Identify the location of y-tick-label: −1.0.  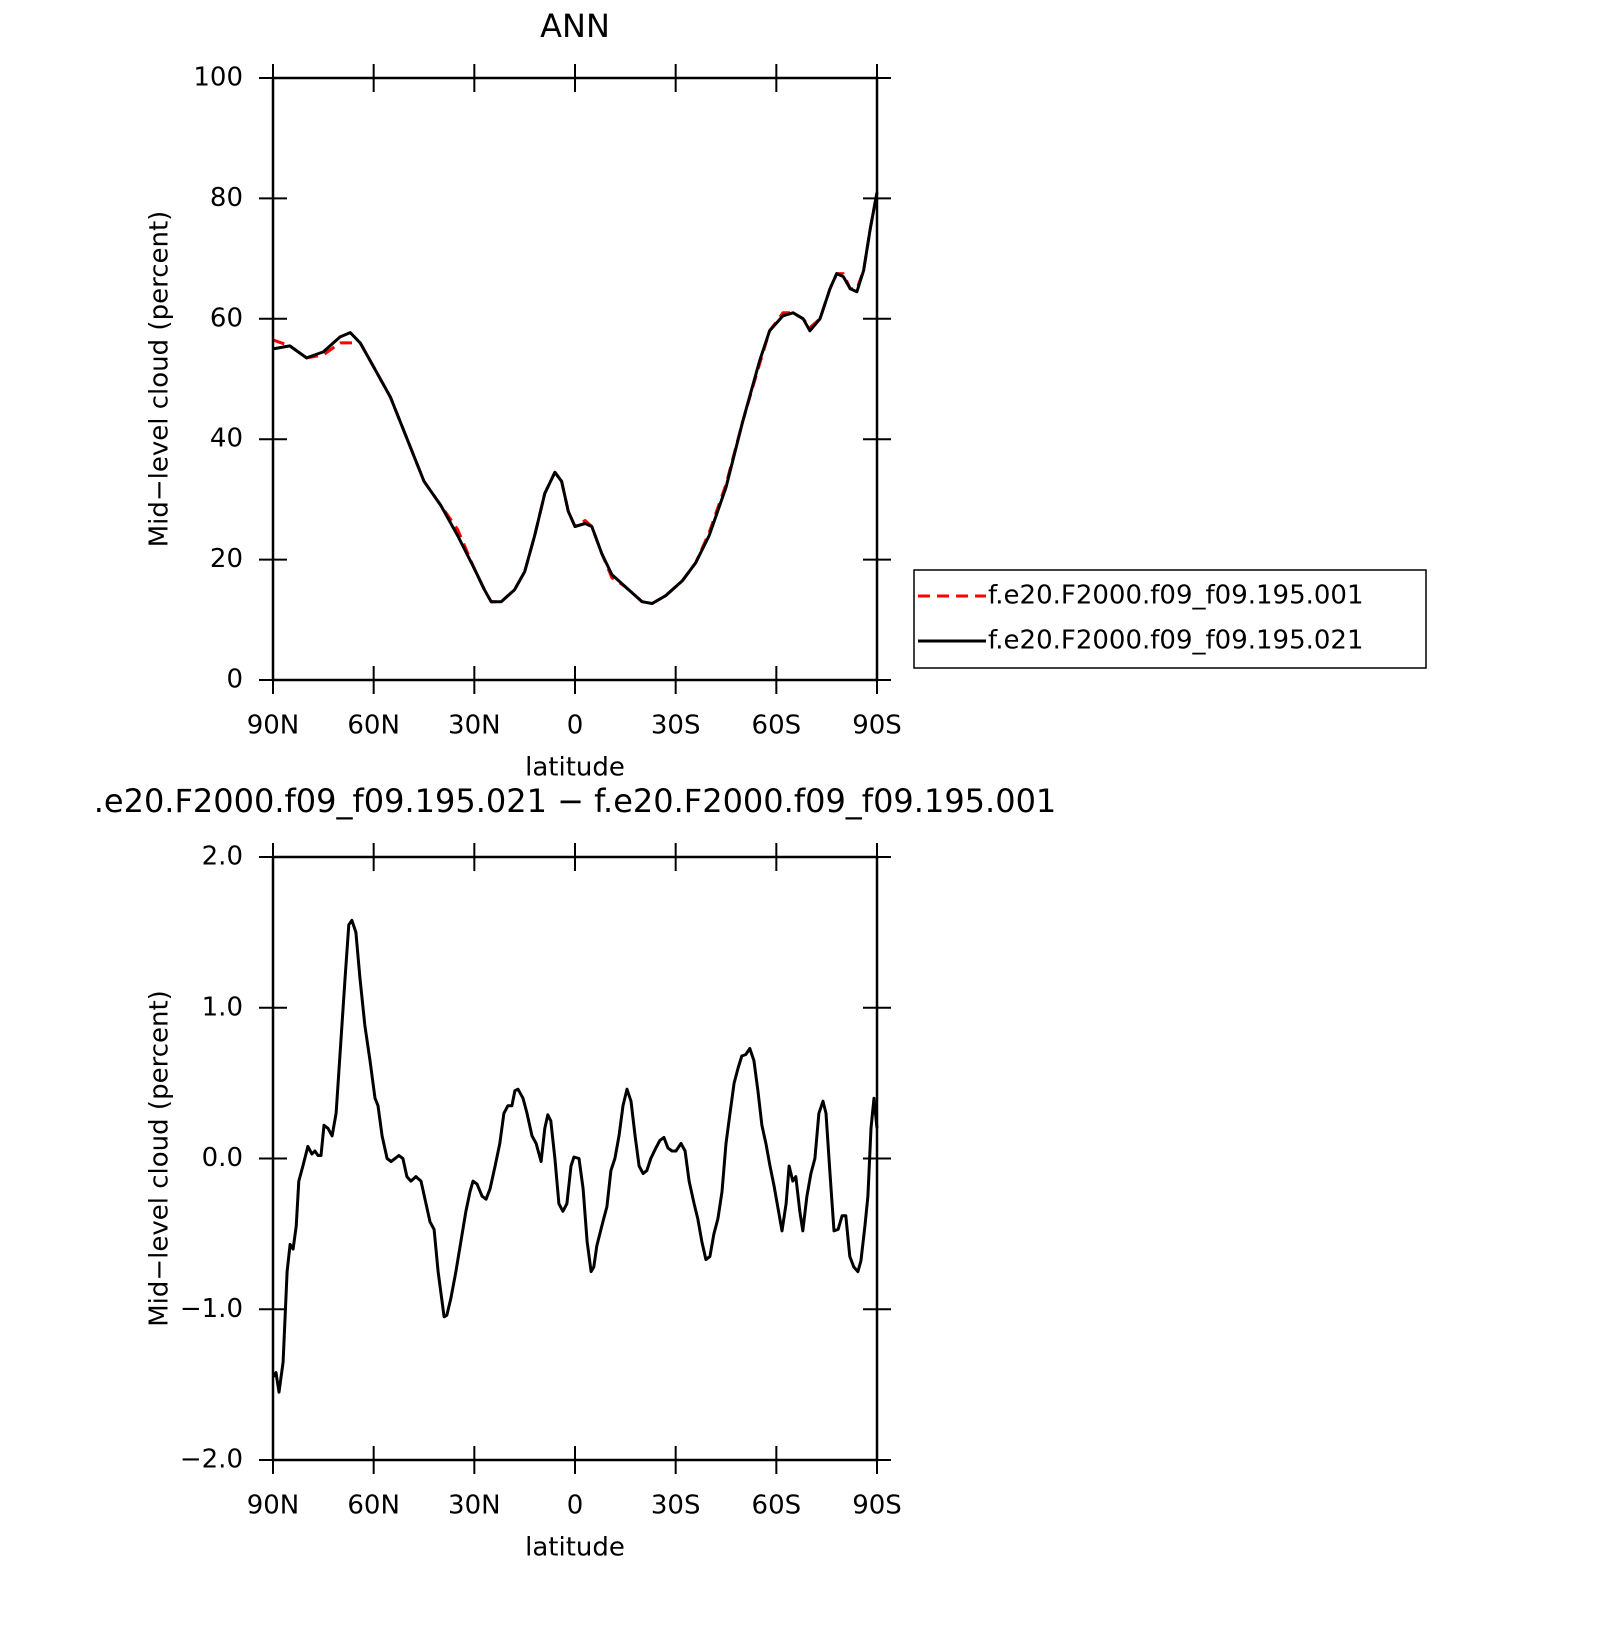
(211, 1309).